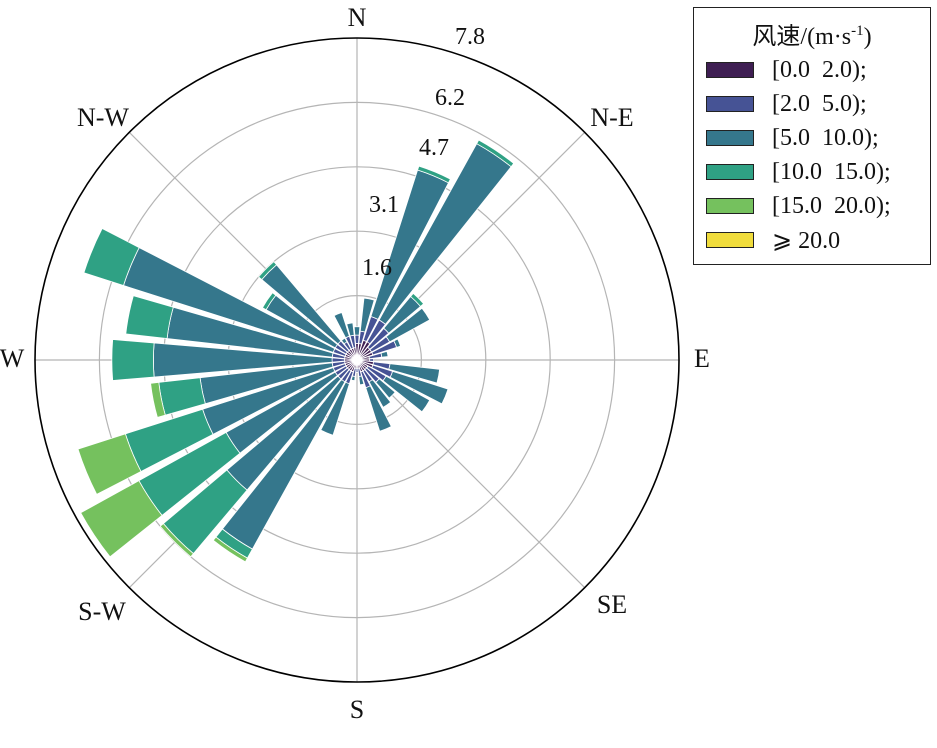  Describe the element at coordinates (102, 611) in the screenshot. I see `direction-label-sw: S-W` at that location.